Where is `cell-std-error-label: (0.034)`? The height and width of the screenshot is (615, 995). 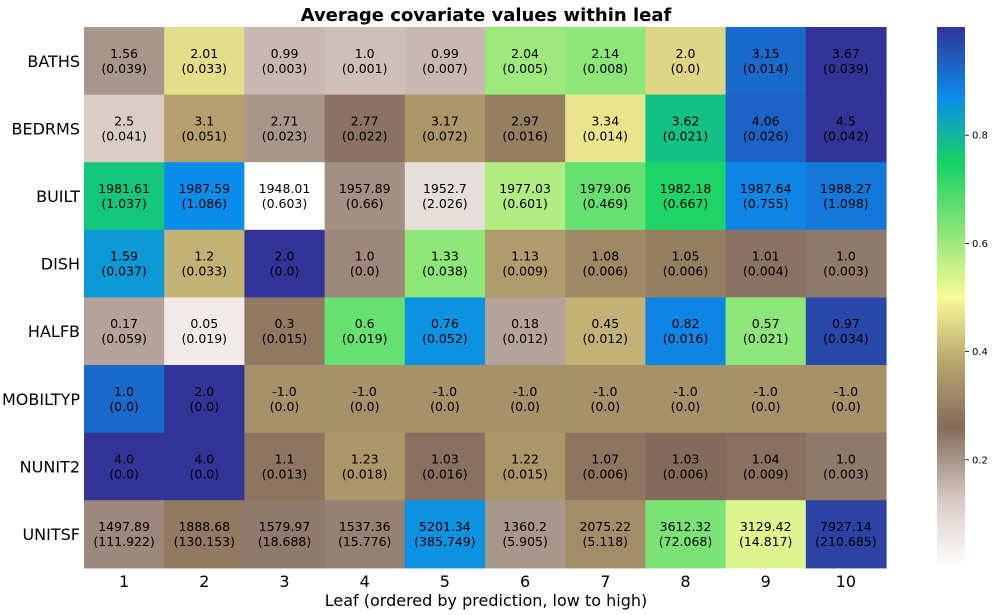 cell-std-error-label: (0.034) is located at coordinates (846, 338).